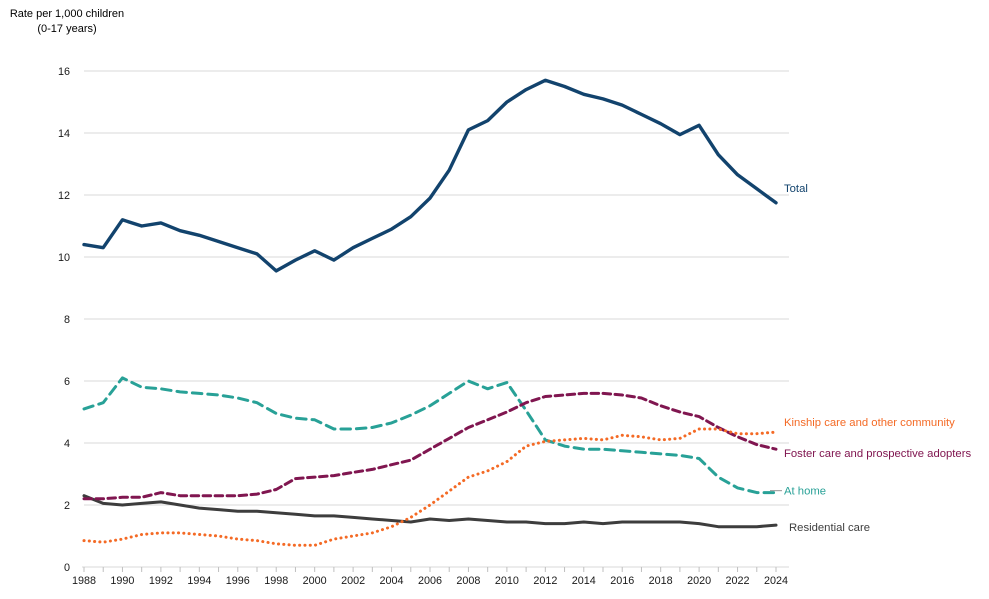  I want to click on y-tick-label: 4, so click(67, 444).